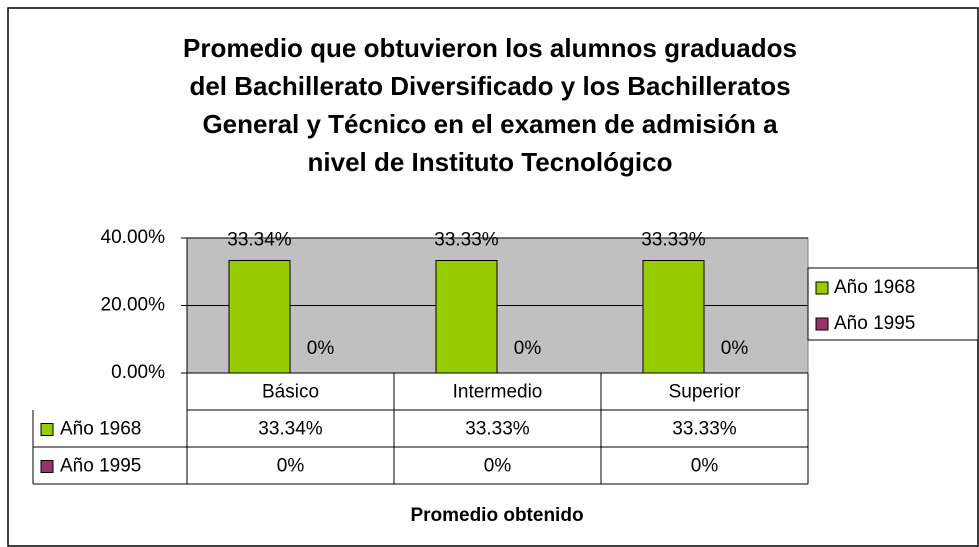 The width and height of the screenshot is (979, 547). What do you see at coordinates (290, 392) in the screenshot?
I see `x-tick-label: Básico` at bounding box center [290, 392].